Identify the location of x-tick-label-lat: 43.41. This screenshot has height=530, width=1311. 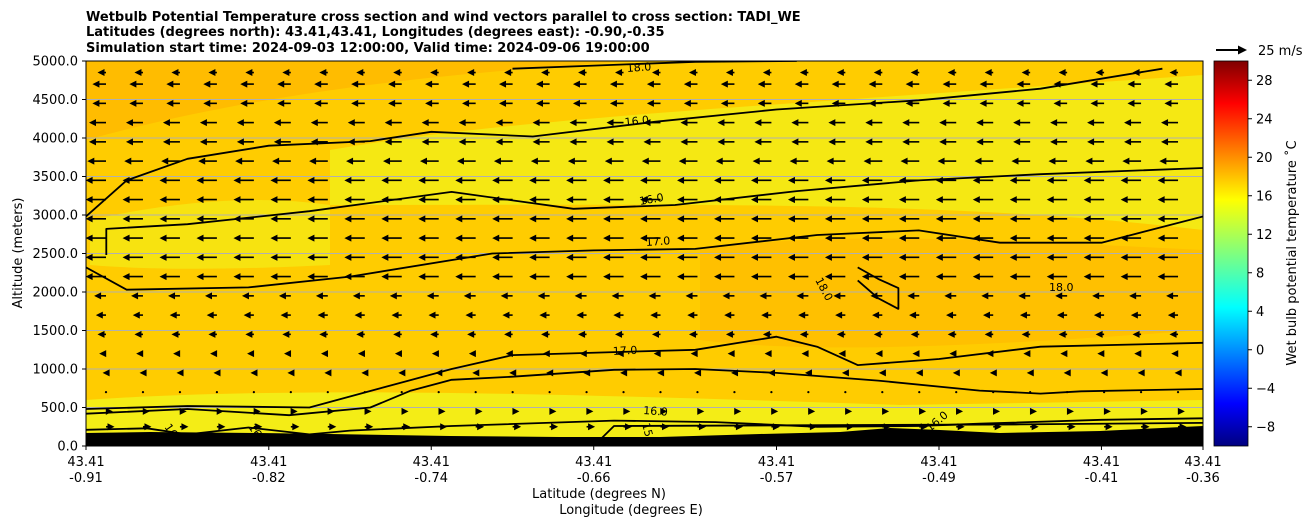
(593, 462).